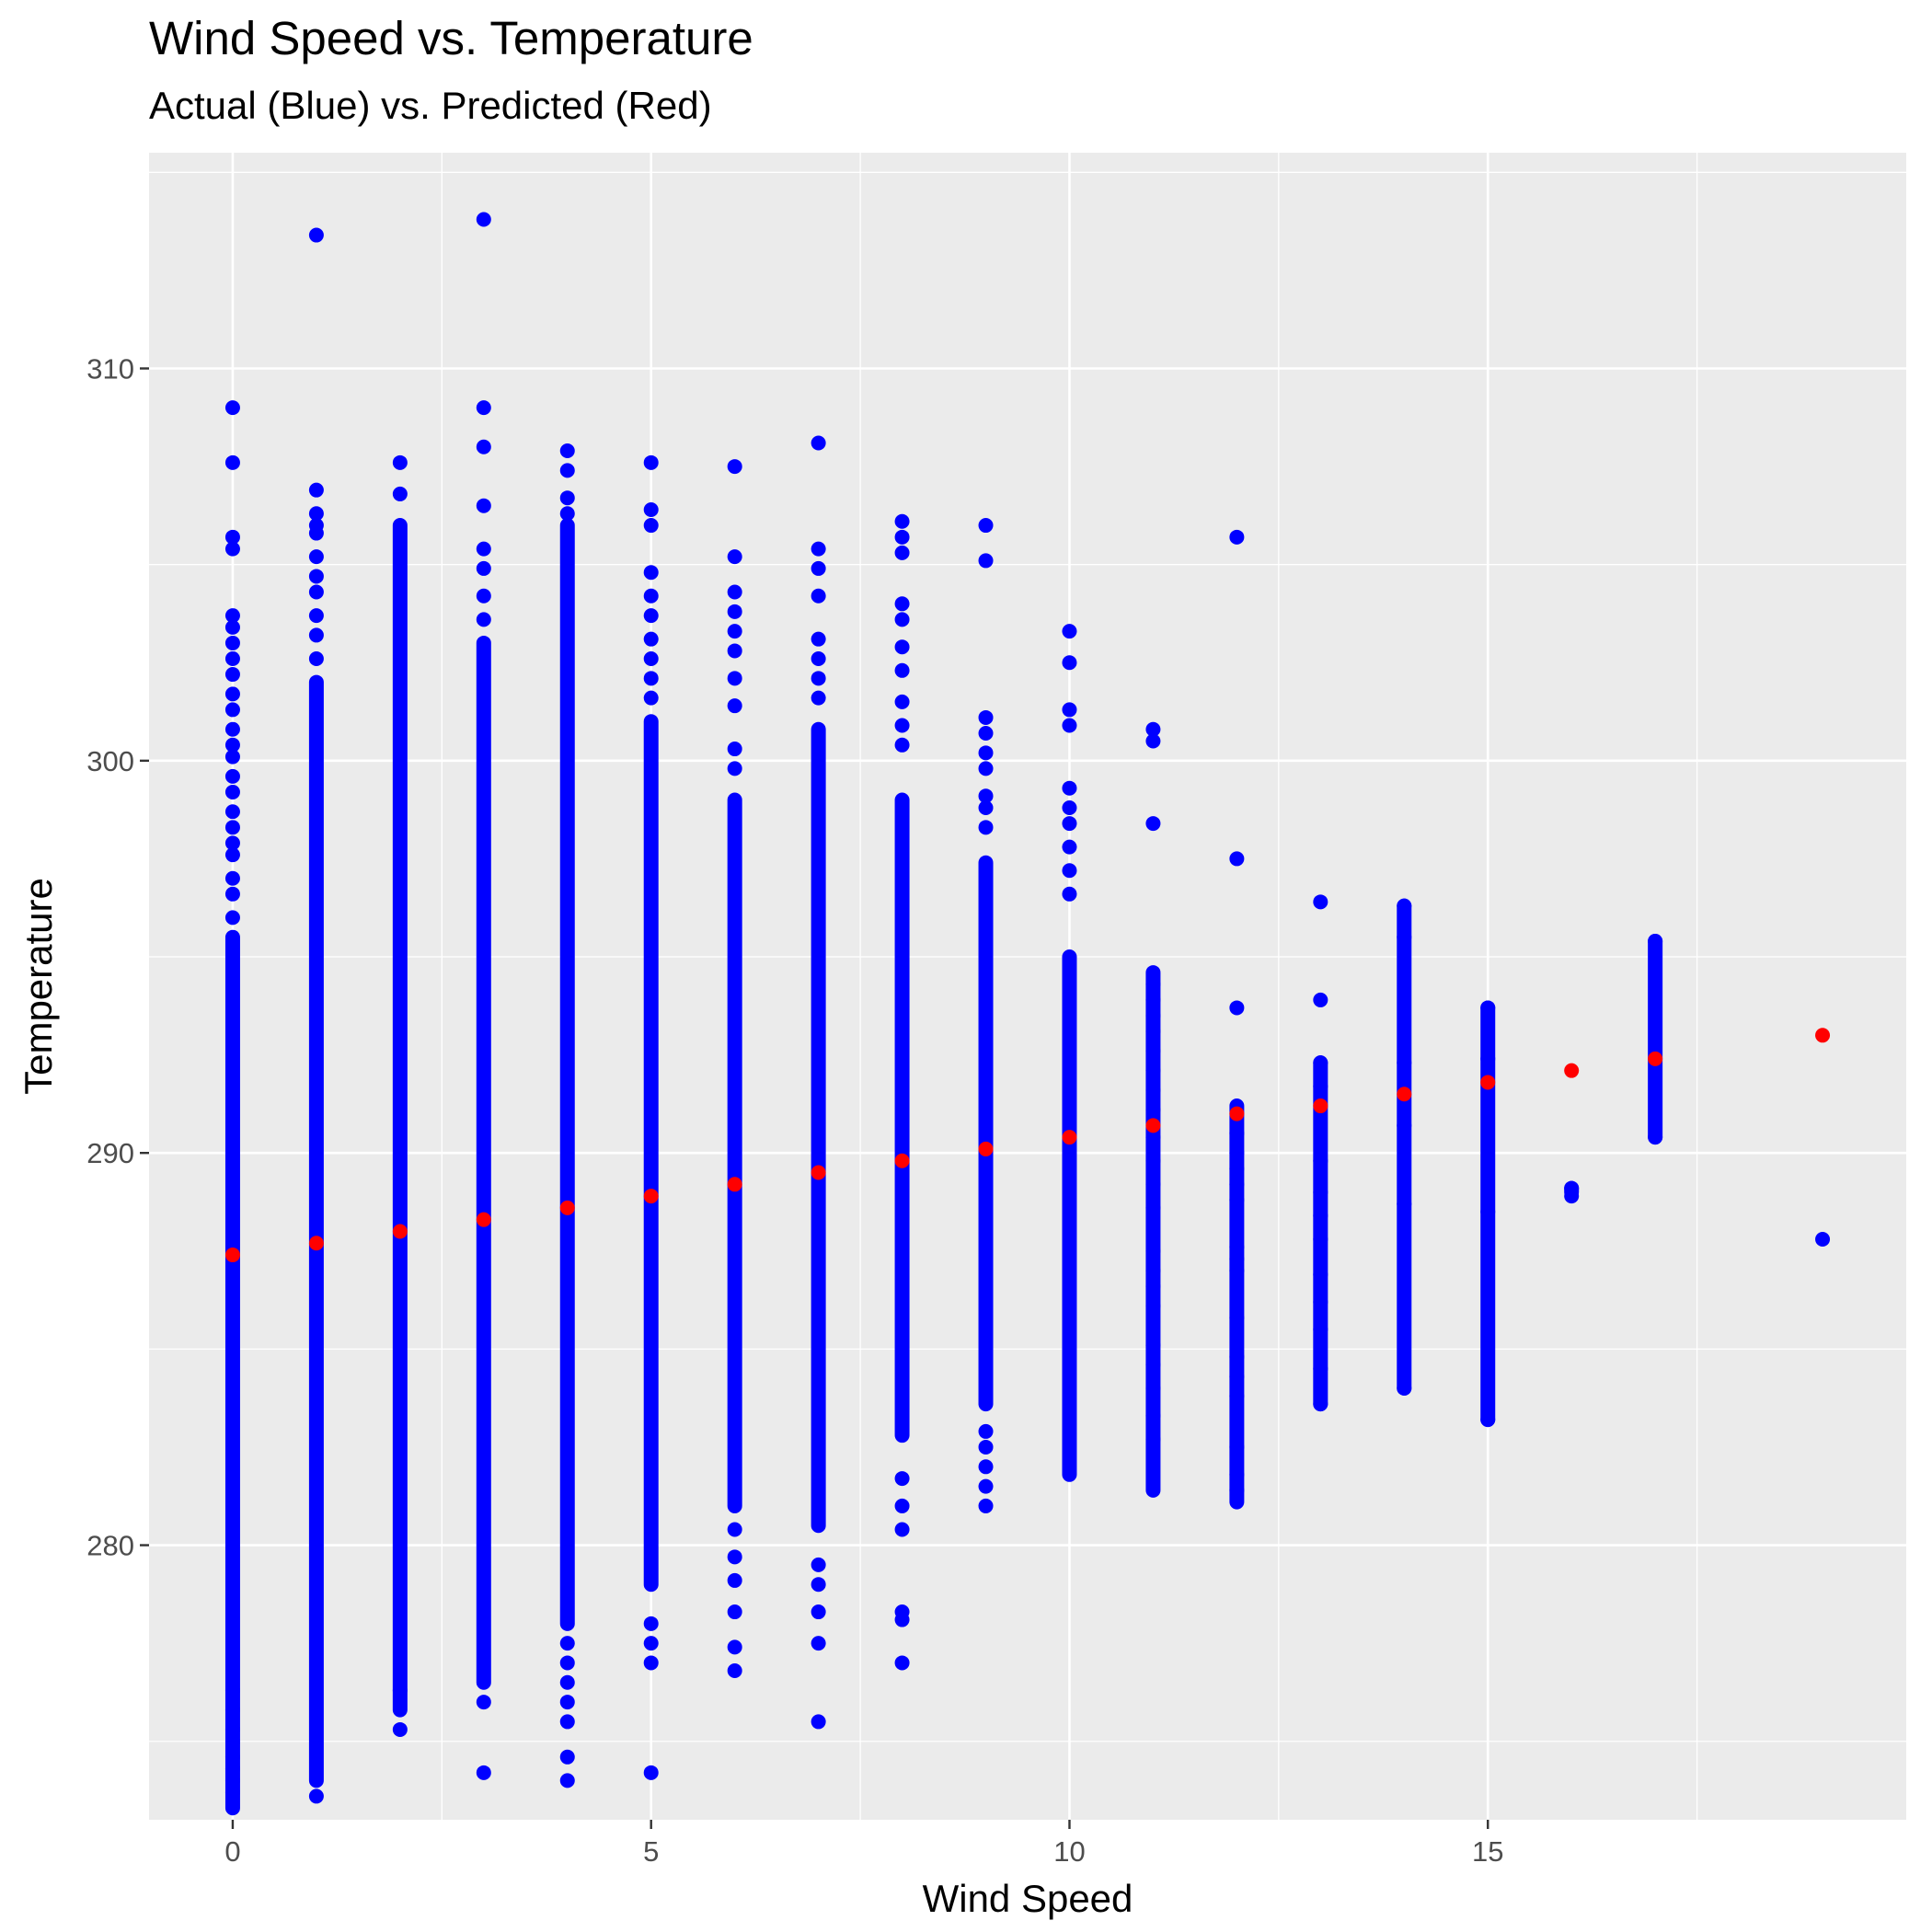 This screenshot has width=1932, height=1932. I want to click on y-tick-label: 290, so click(110, 1153).